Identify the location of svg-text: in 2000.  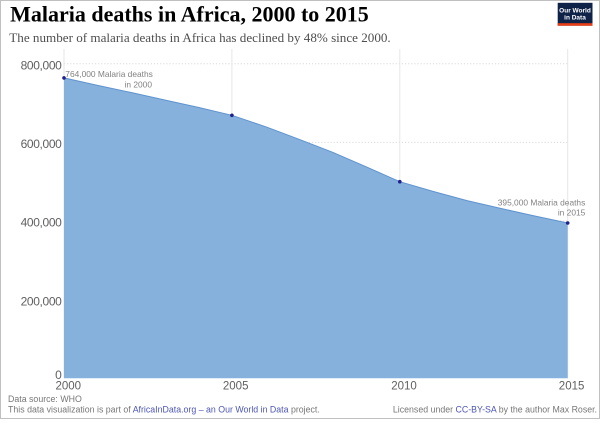
(139, 85).